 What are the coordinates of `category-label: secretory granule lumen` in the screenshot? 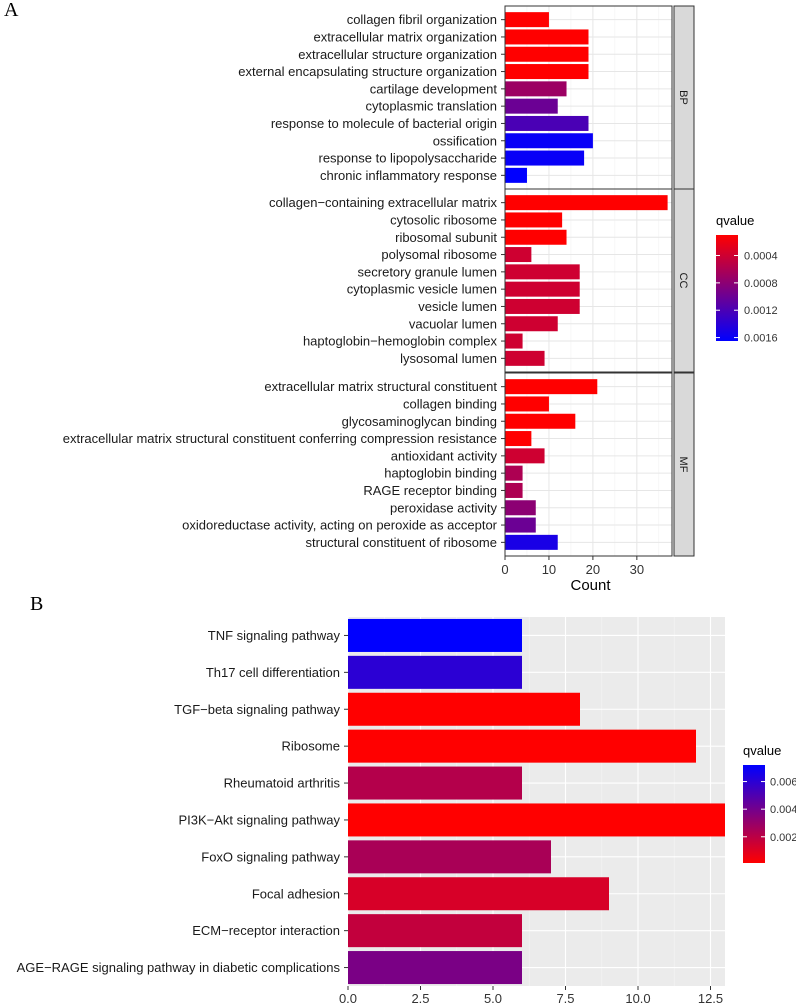 It's located at (427, 271).